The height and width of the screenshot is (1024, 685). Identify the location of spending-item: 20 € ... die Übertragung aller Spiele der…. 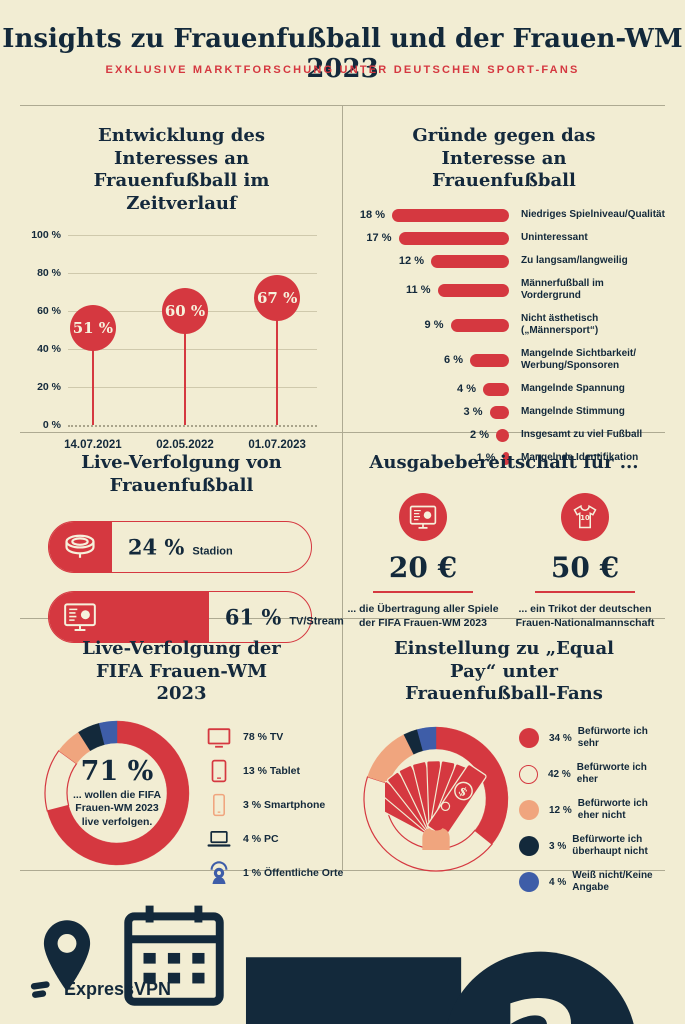
(423, 561).